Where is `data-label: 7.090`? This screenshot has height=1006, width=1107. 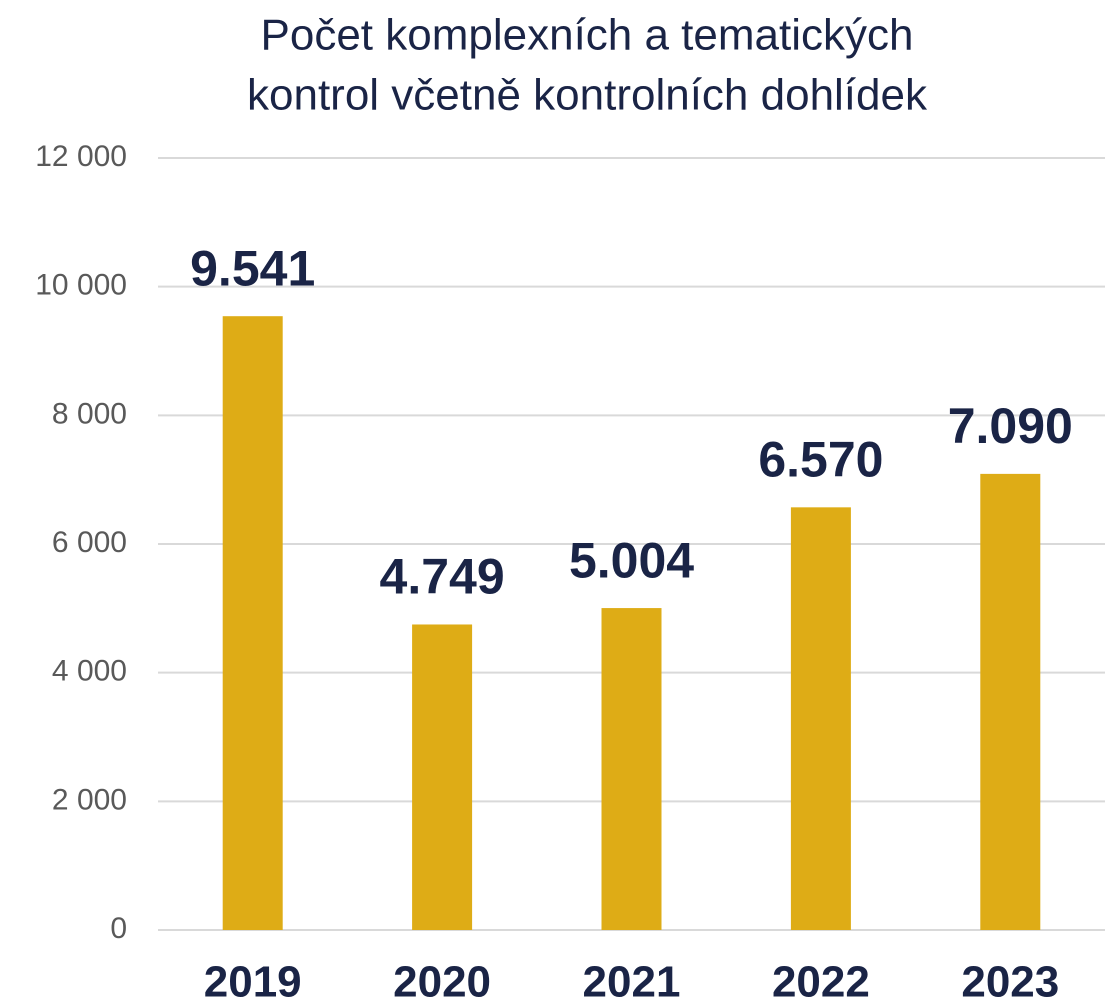
data-label: 7.090 is located at coordinates (1010, 426).